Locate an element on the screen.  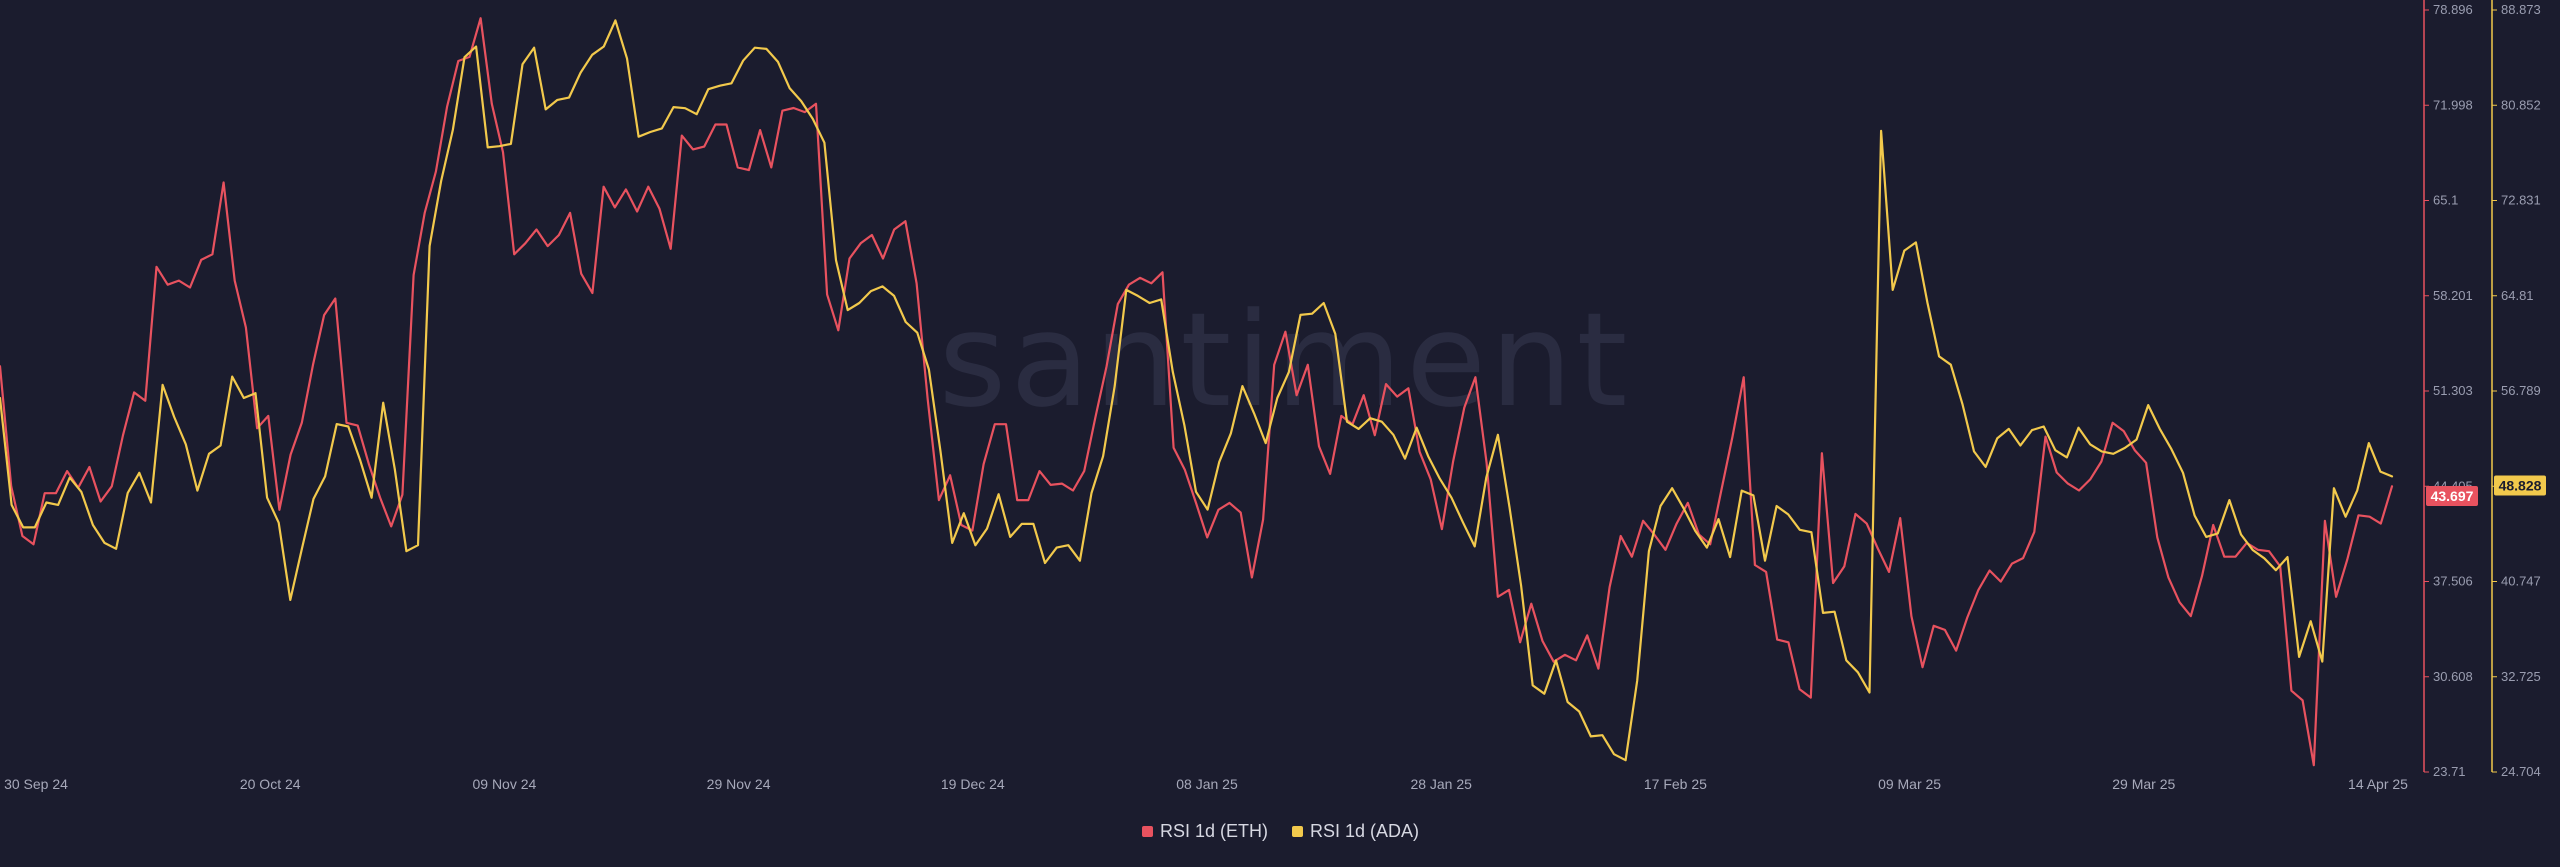
x-tick-label: 14 Apr 25 is located at coordinates (2378, 784).